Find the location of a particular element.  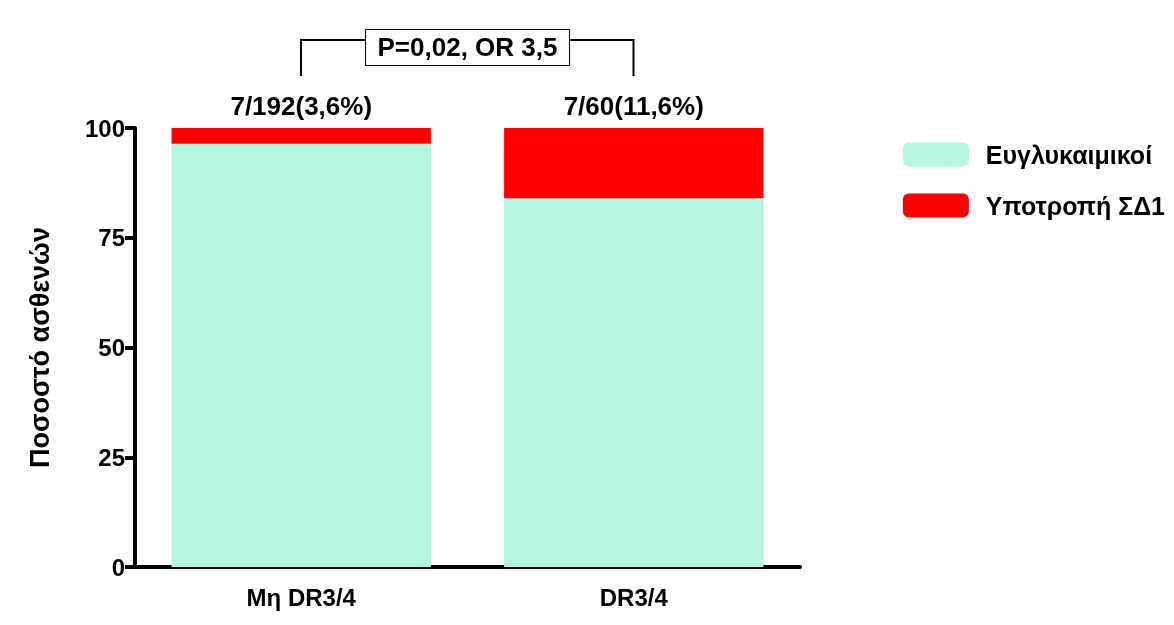

y-axis-title: Ποσοστό ασθενών is located at coordinates (39, 347).